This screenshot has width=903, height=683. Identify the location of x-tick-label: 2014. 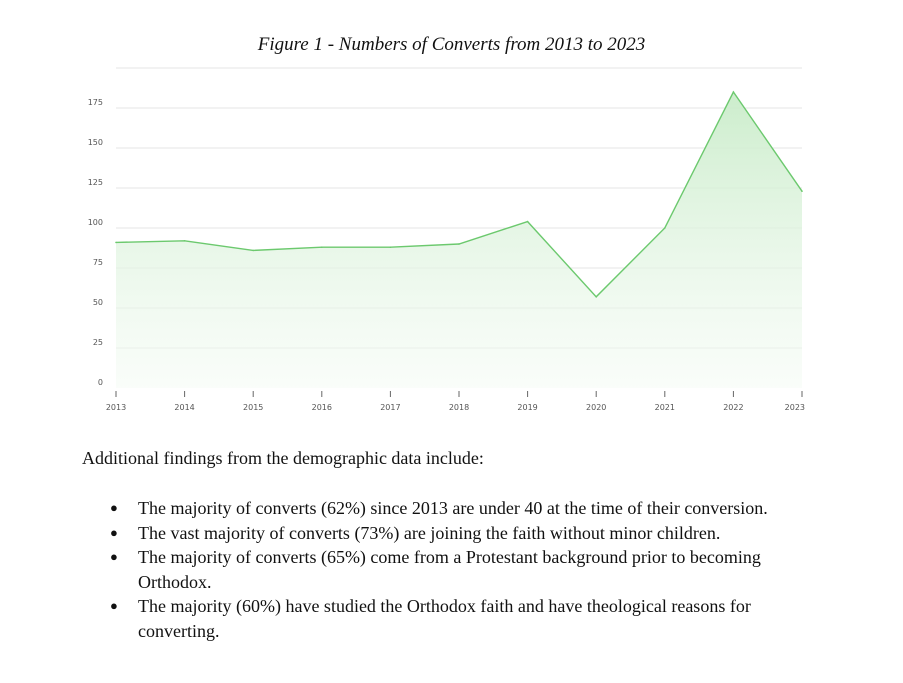
(184, 407).